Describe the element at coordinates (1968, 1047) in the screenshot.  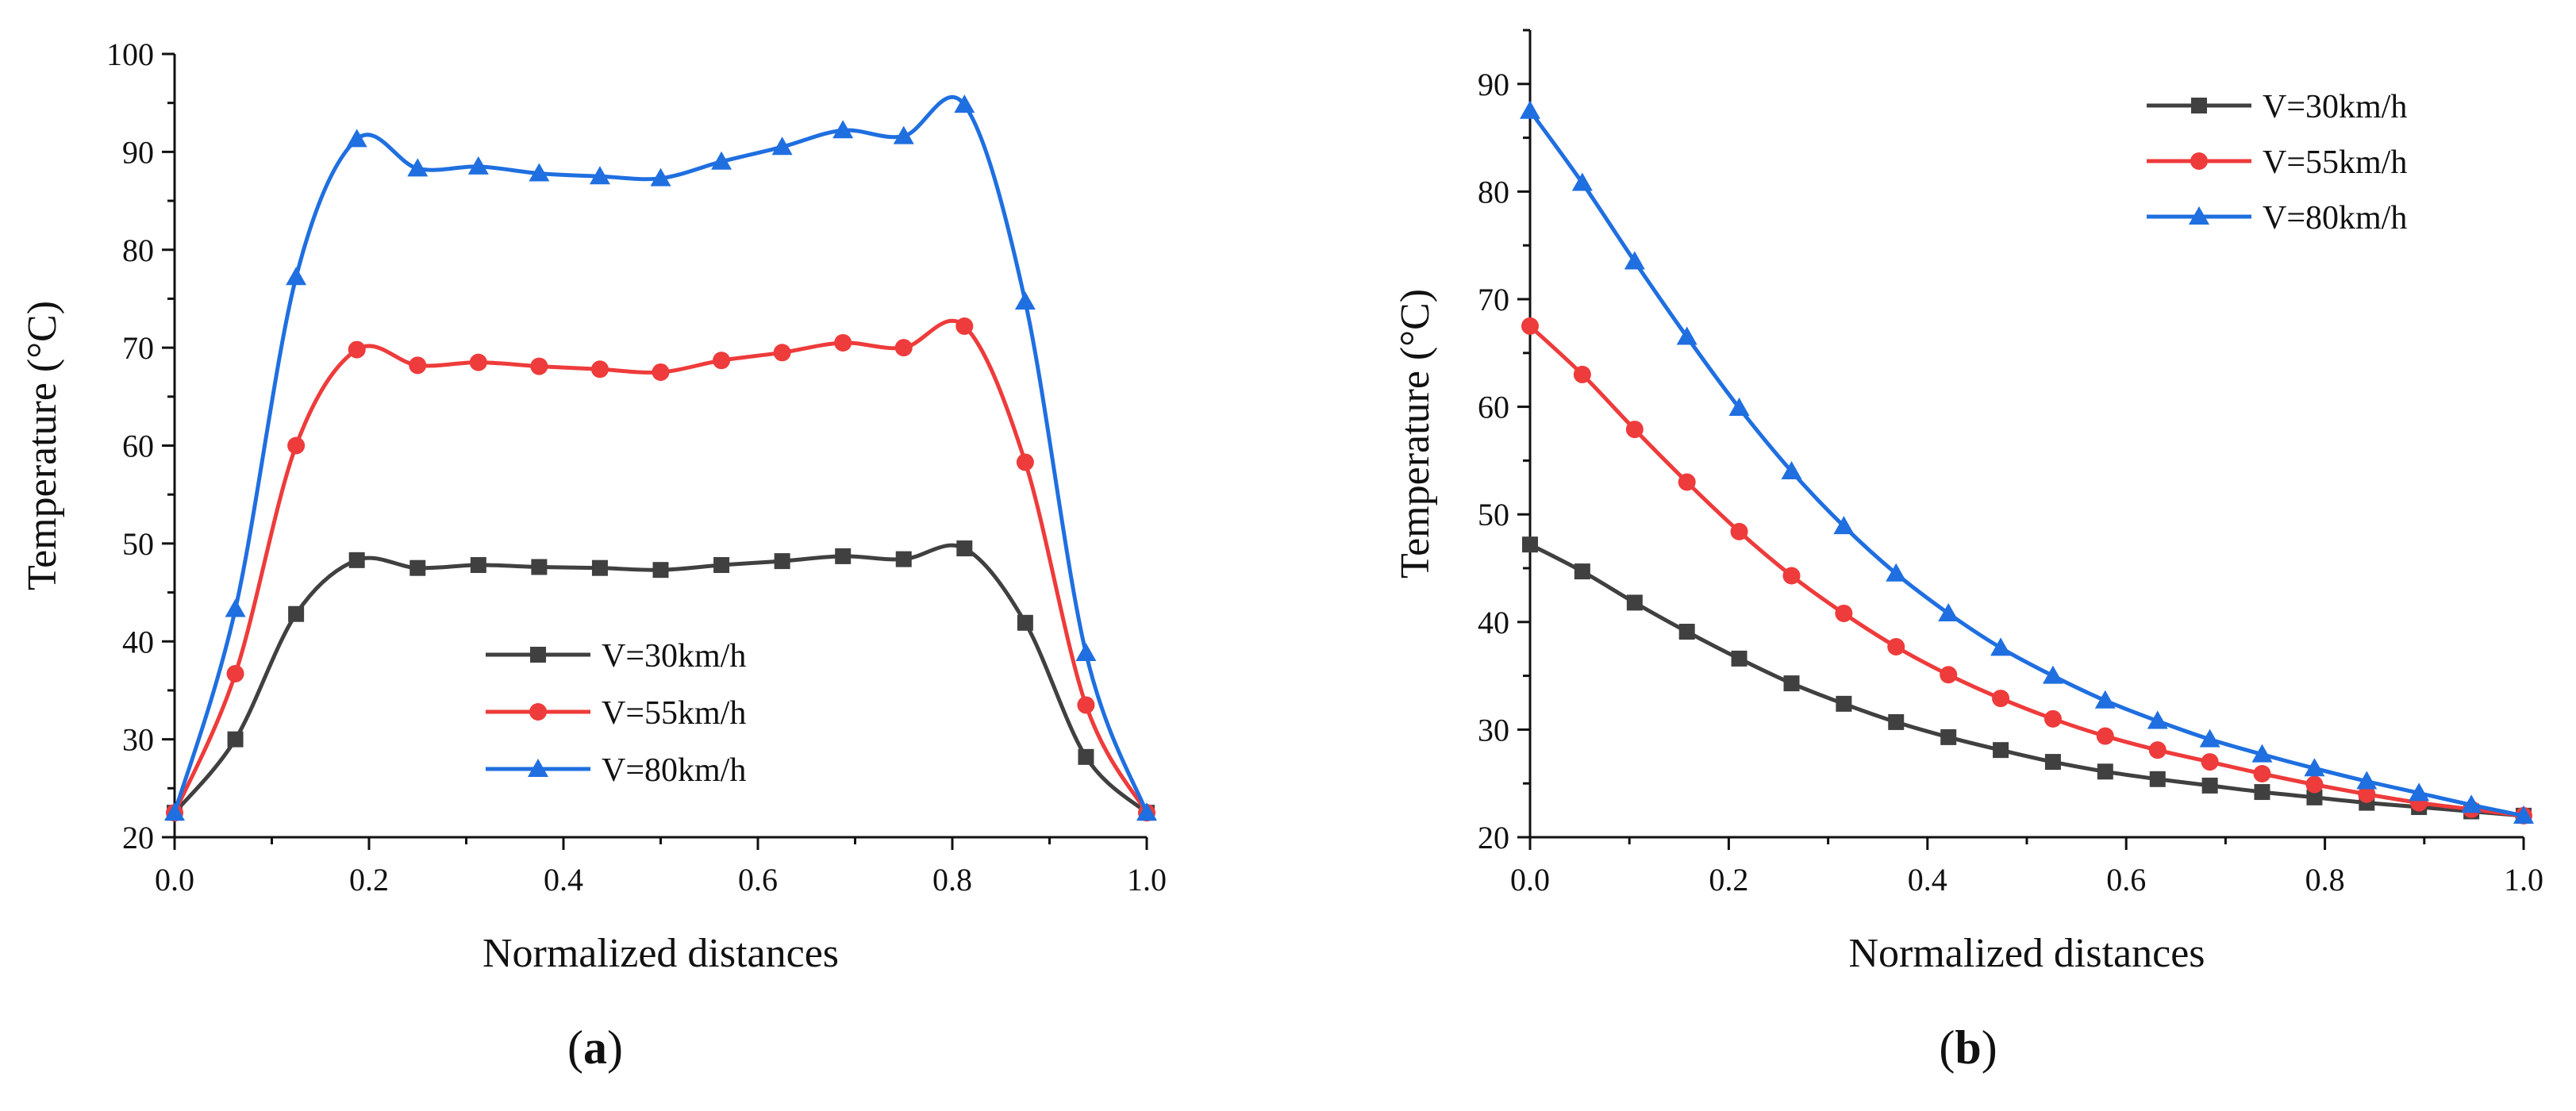
I see `panel-label-b: (b)` at that location.